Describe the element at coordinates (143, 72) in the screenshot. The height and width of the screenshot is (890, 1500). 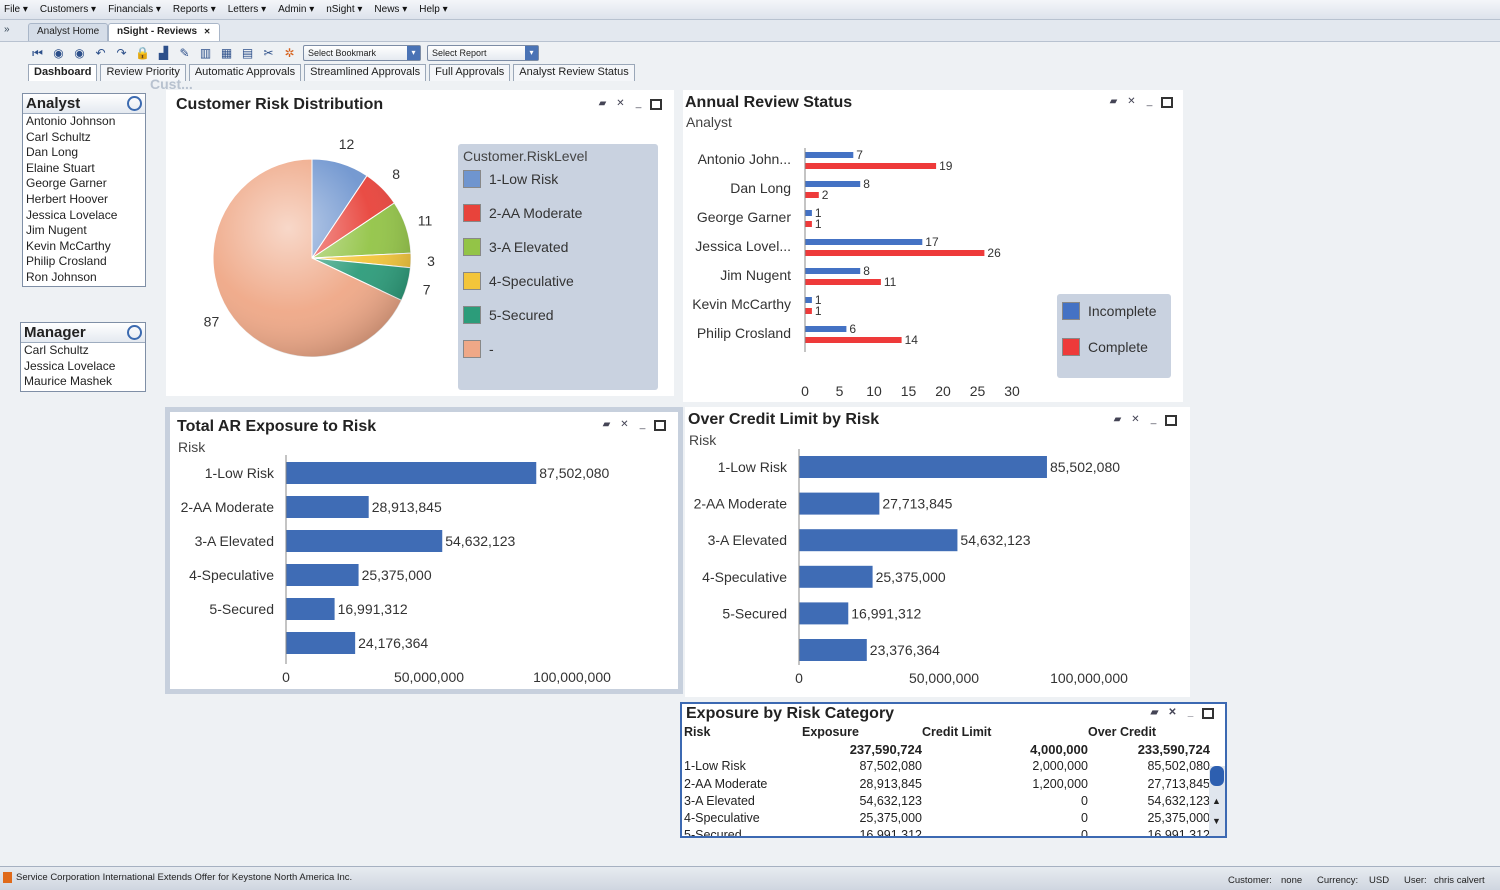
I see `tab-review-priority: Review Priority` at that location.